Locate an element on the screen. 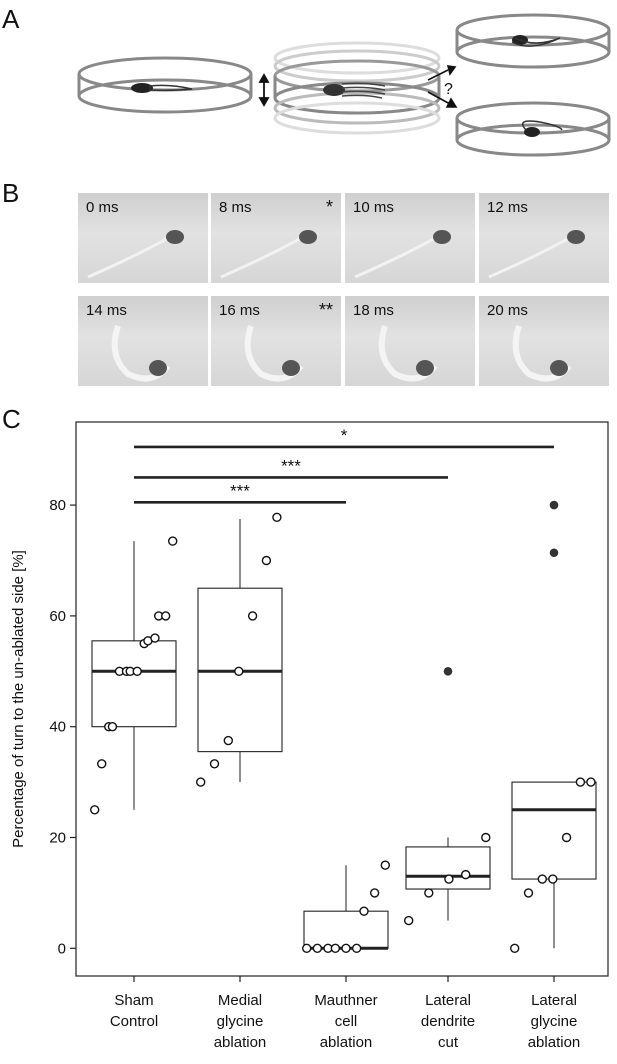  video-frame: 14 ms is located at coordinates (143, 341).